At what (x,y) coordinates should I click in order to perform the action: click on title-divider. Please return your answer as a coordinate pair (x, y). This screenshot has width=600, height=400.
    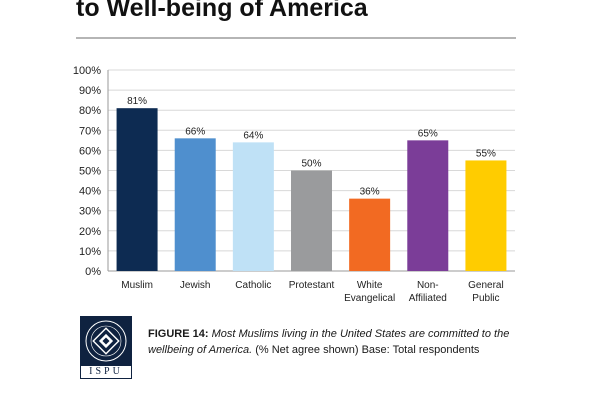
    Looking at the image, I should click on (296, 38).